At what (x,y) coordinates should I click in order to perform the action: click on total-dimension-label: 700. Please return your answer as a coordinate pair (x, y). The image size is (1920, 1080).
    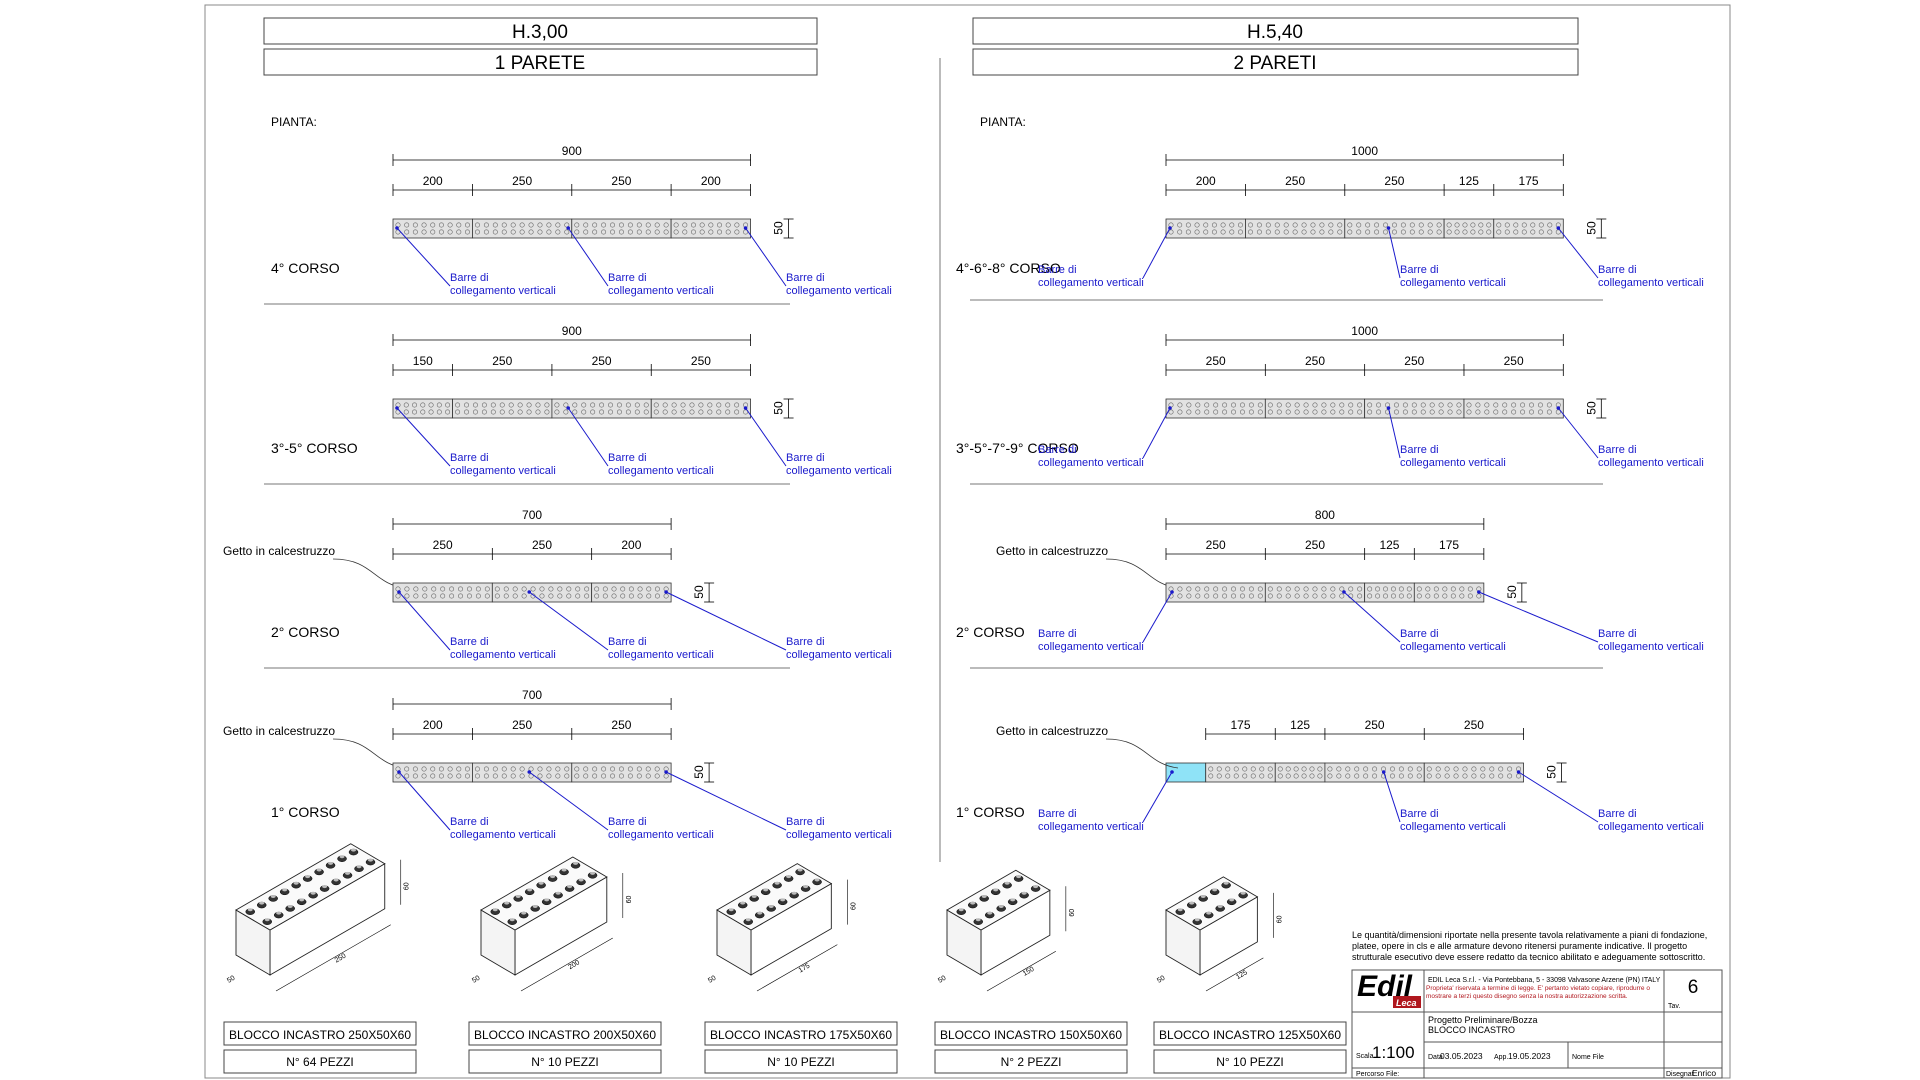
    Looking at the image, I should click on (532, 695).